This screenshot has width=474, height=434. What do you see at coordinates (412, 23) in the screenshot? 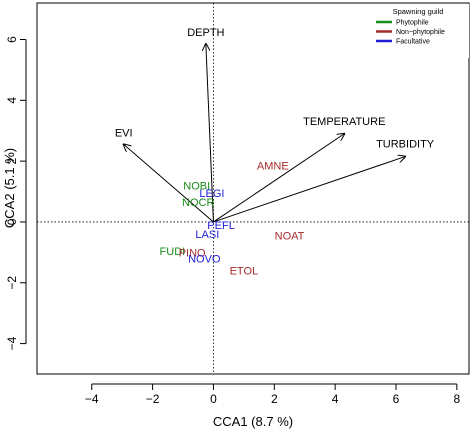
I see `legend-entry-label: Phytophile` at bounding box center [412, 23].